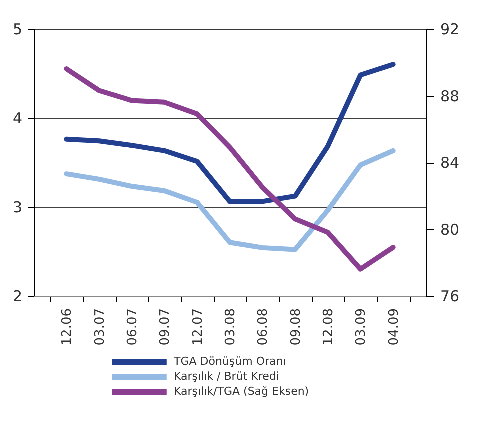  I want to click on x-tick-label: 04.09, so click(394, 327).